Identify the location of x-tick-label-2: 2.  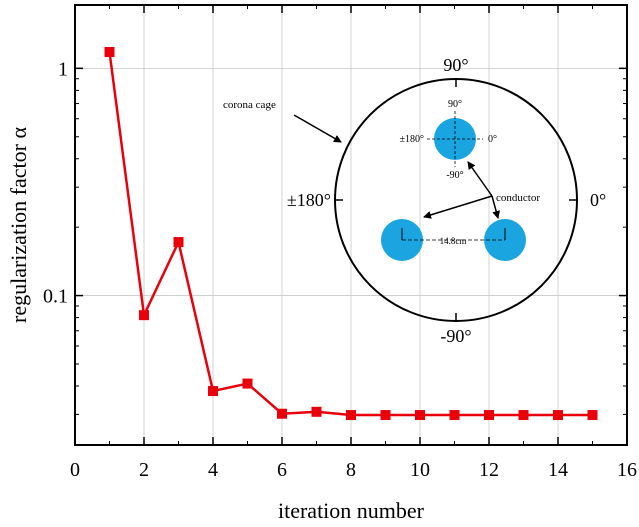
(144, 470).